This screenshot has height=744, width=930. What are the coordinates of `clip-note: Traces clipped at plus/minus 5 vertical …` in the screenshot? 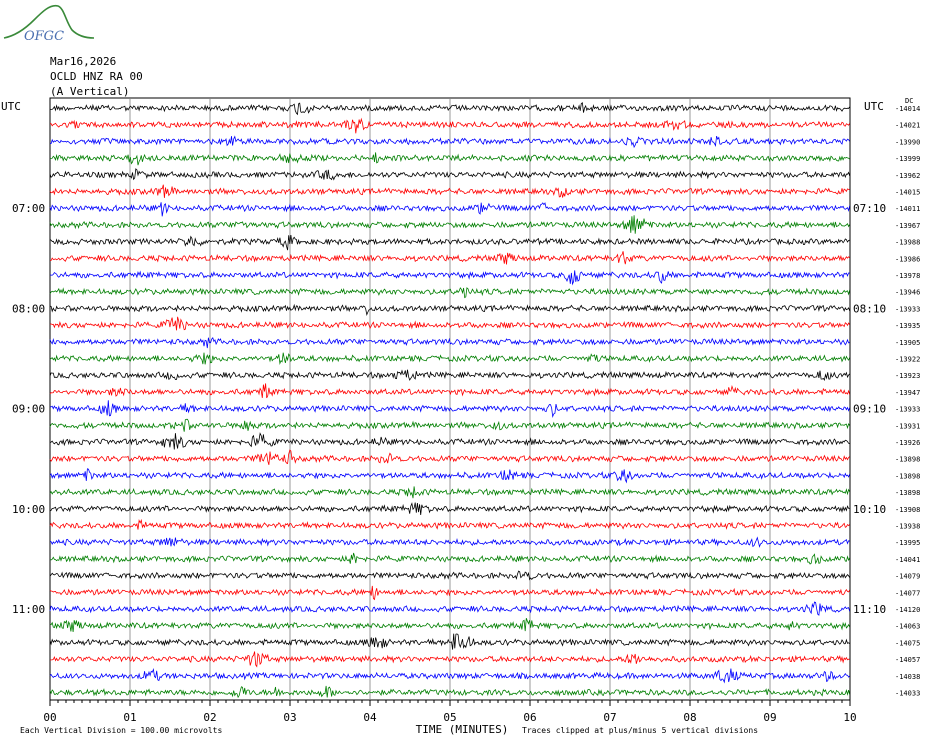 It's located at (640, 730).